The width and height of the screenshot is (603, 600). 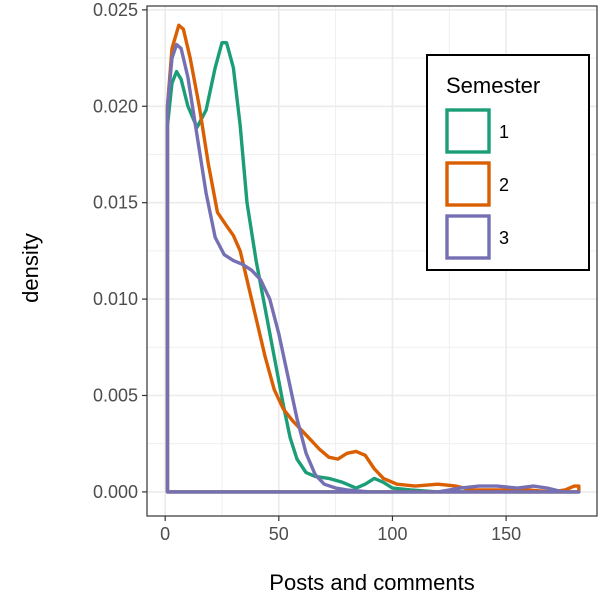 I want to click on legend-label-2: 2, so click(x=504, y=185).